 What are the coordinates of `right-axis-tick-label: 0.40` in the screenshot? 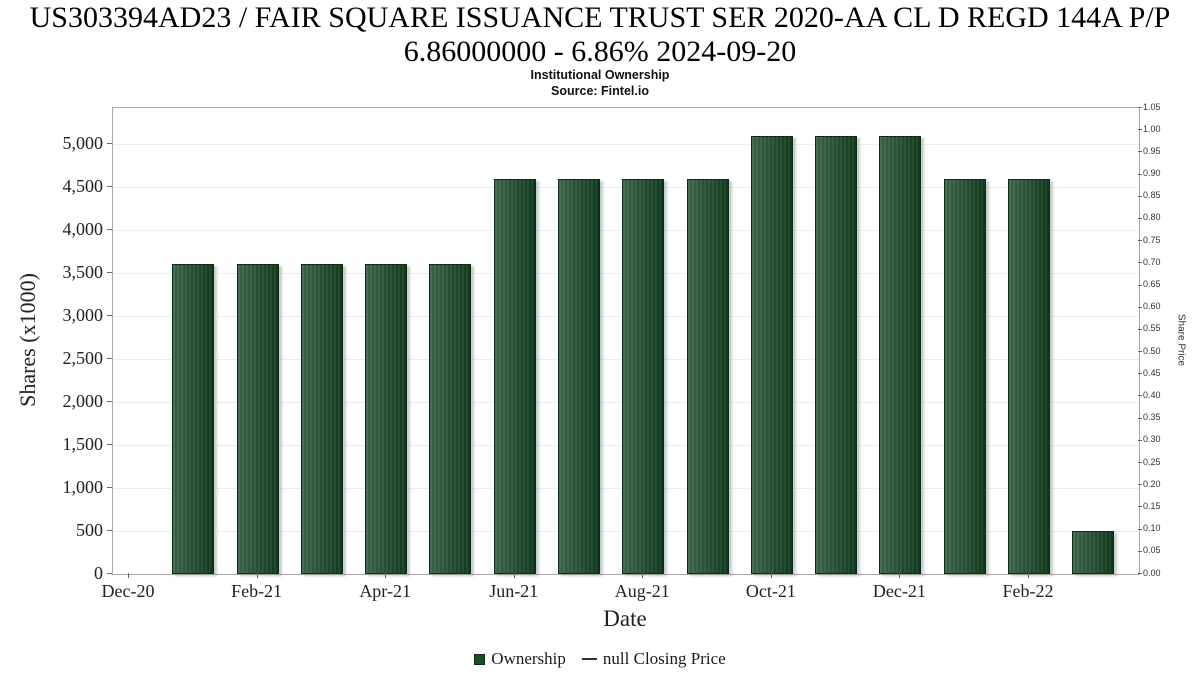 It's located at (1152, 394).